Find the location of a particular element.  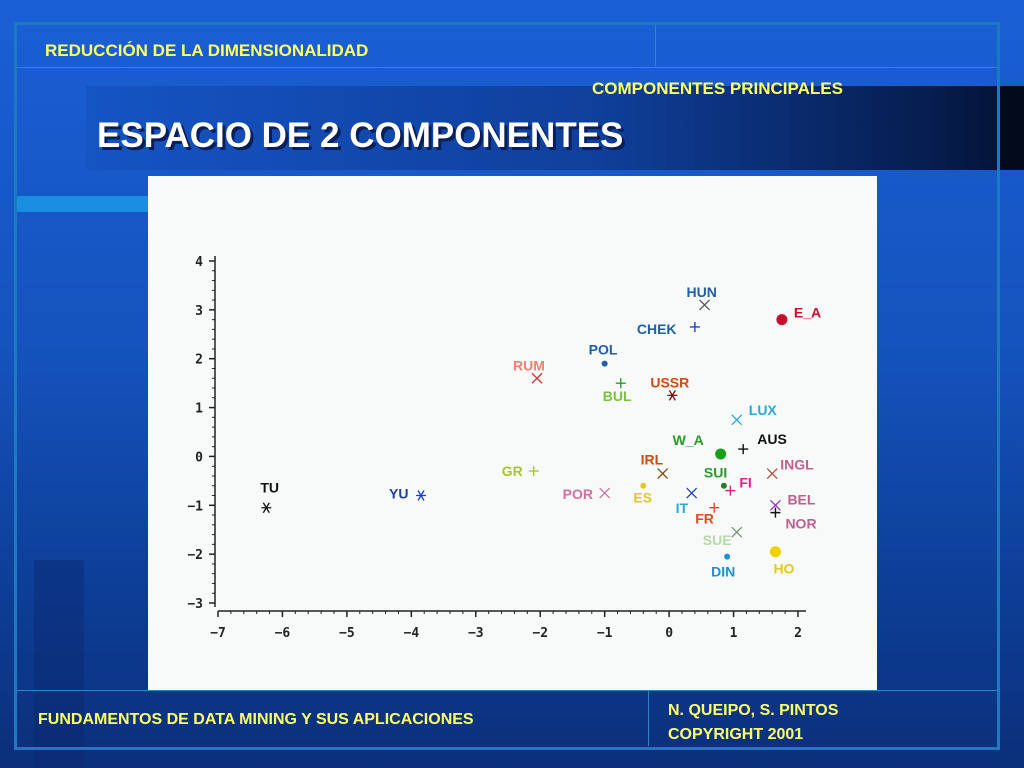

point-it: IT is located at coordinates (687, 501).